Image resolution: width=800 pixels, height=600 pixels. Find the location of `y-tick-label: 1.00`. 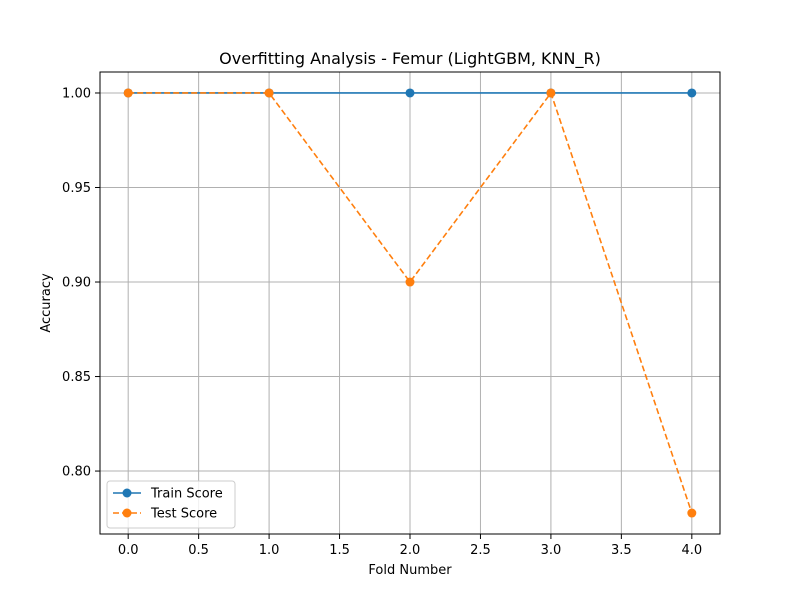

y-tick-label: 1.00 is located at coordinates (76, 93).